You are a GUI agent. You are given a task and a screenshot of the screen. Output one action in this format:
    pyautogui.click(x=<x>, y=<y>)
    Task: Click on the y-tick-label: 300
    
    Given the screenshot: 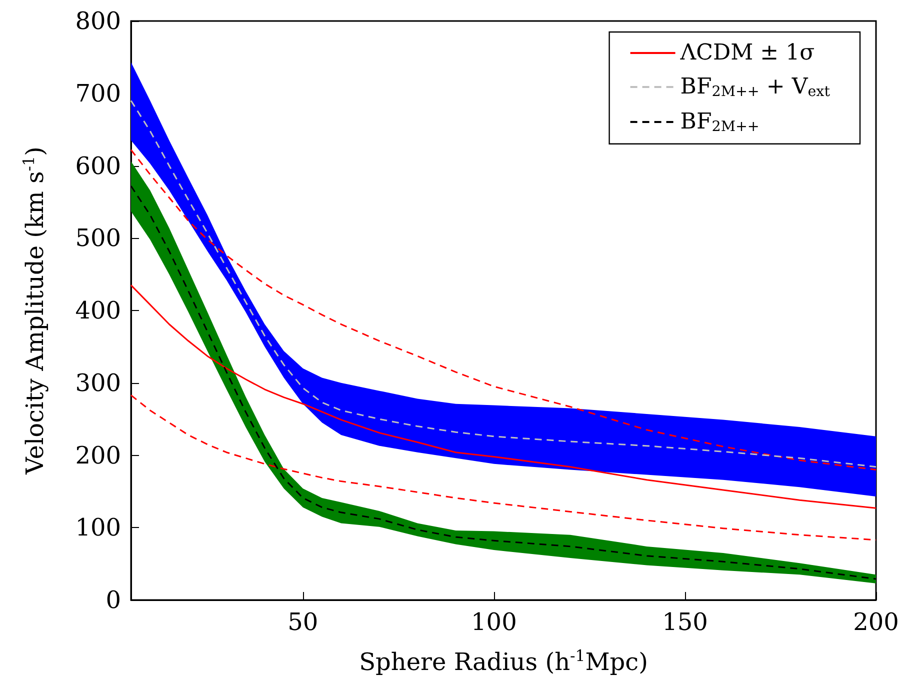 What is the action you would take?
    pyautogui.click(x=98, y=382)
    